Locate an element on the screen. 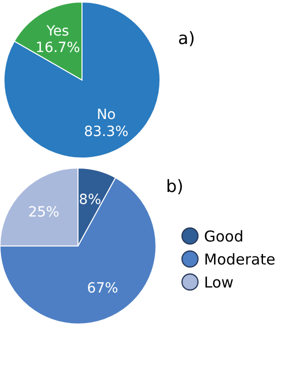 The height and width of the screenshot is (388, 304). legend-label: Low is located at coordinates (219, 283).